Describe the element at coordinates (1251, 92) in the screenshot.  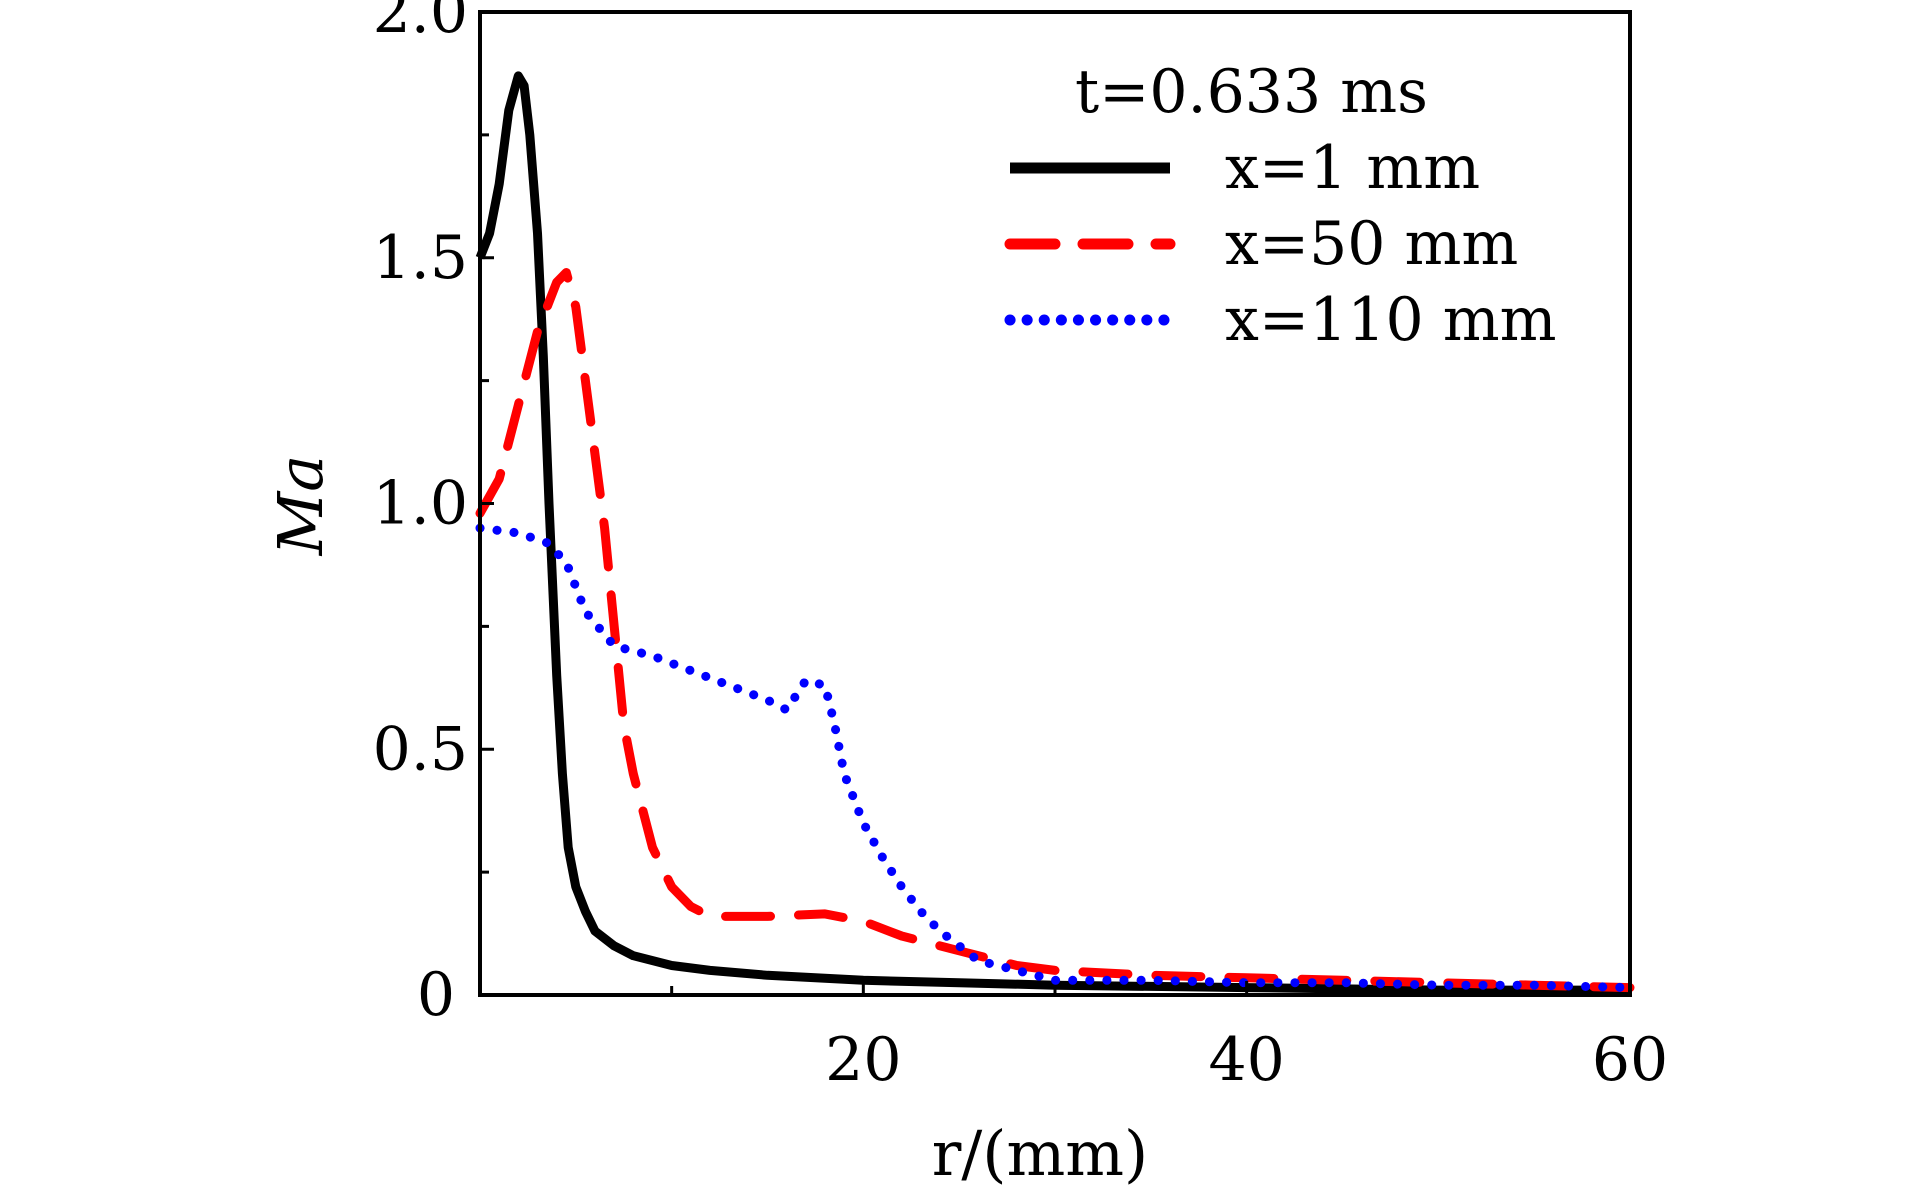
I see `legend-annotation: t=0.633 ms` at that location.